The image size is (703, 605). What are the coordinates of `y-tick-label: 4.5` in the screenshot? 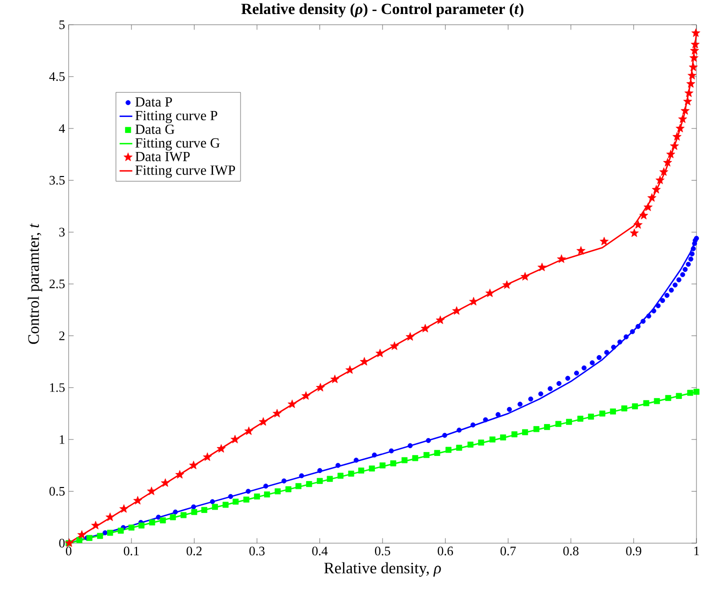 It's located at (57, 77).